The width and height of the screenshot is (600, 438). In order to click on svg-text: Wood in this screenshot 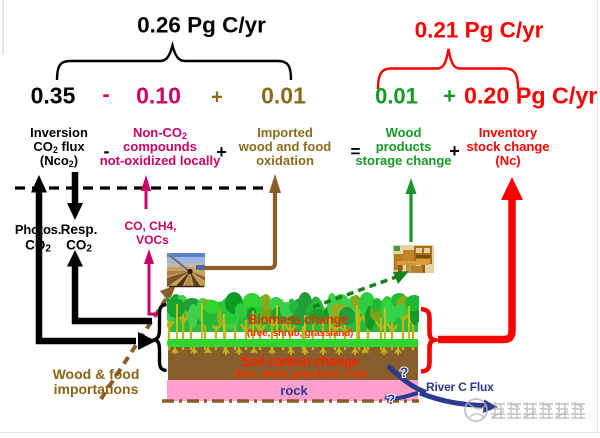, I will do `click(404, 132)`.